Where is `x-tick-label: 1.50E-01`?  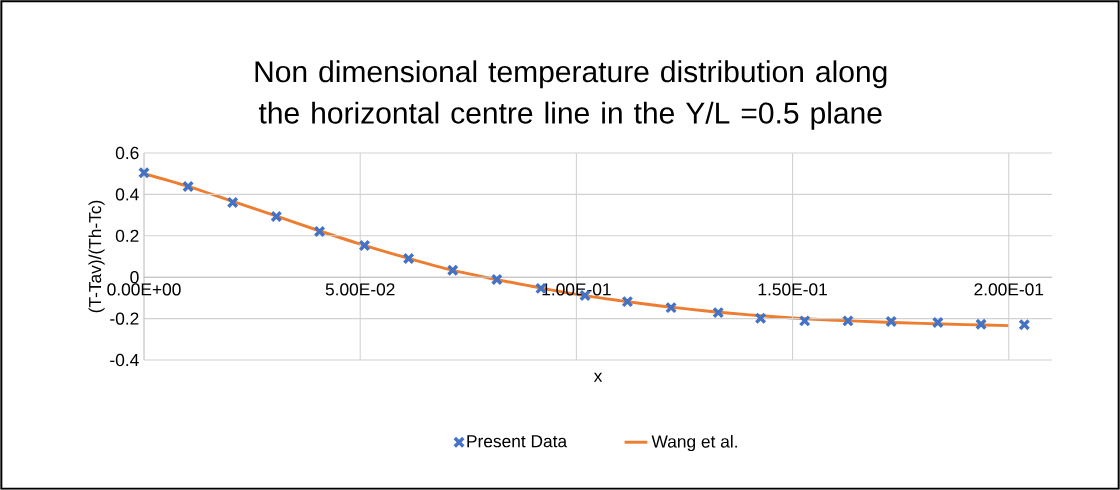
x-tick-label: 1.50E-01 is located at coordinates (792, 289).